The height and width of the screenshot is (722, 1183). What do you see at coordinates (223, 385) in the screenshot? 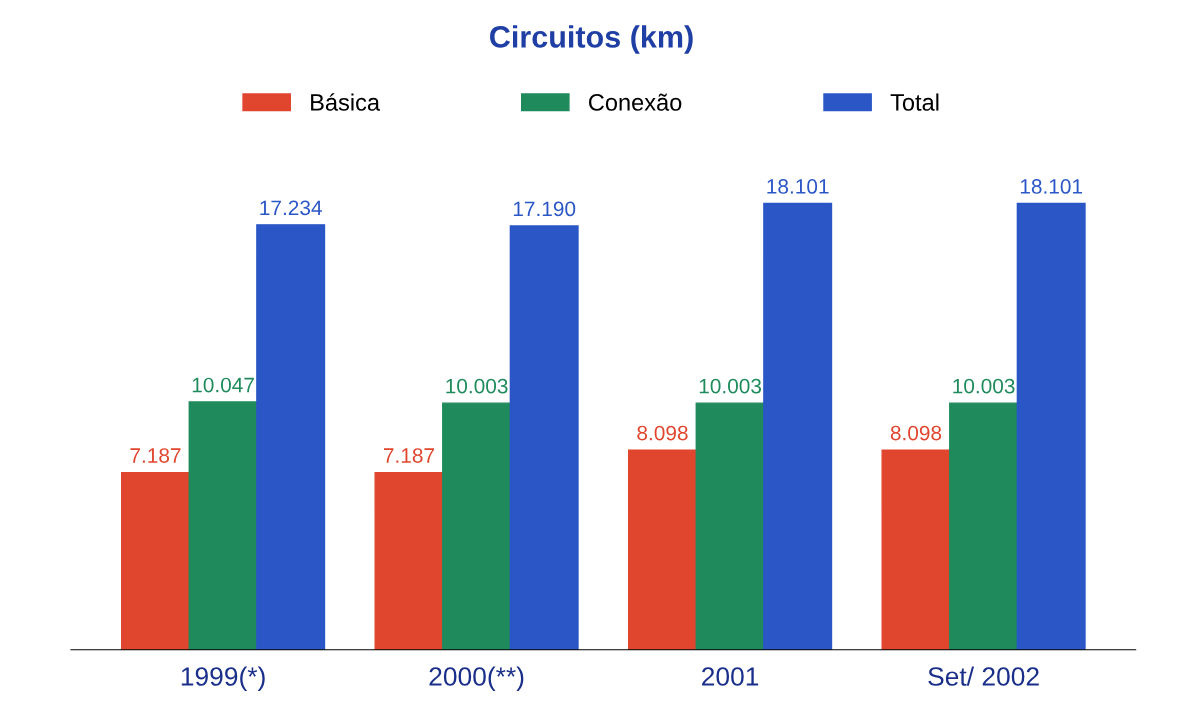
I see `data-label: 10.047` at bounding box center [223, 385].